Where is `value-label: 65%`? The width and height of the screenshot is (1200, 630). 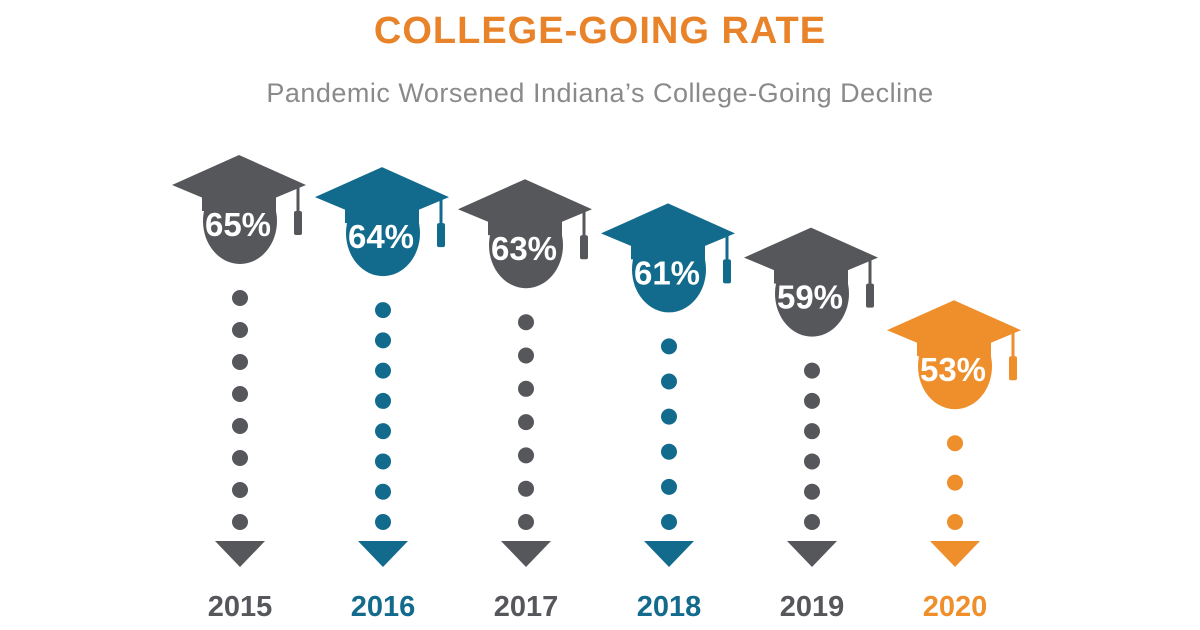
value-label: 65% is located at coordinates (238, 224).